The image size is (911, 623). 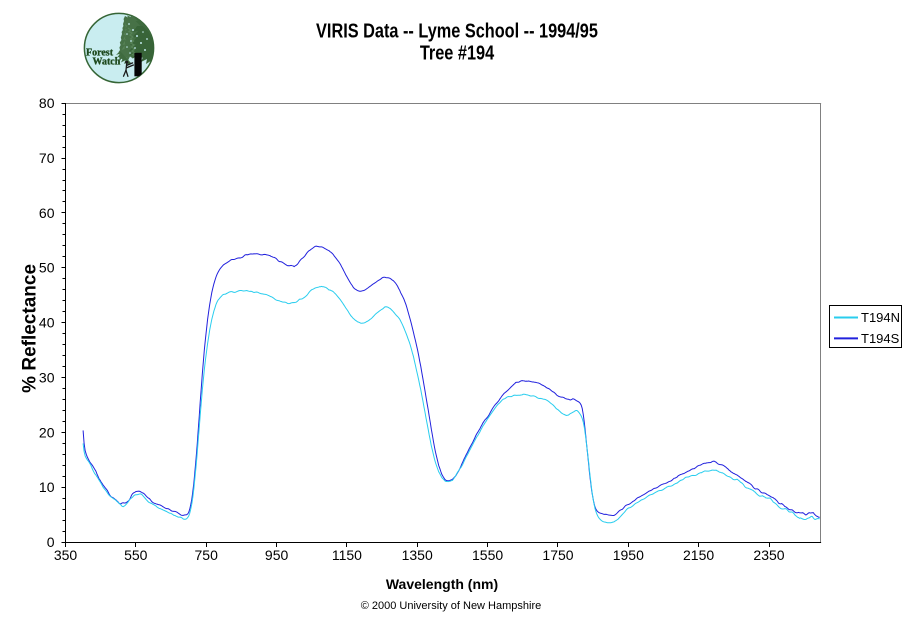 What do you see at coordinates (107, 62) in the screenshot?
I see `svg-text: Watch` at bounding box center [107, 62].